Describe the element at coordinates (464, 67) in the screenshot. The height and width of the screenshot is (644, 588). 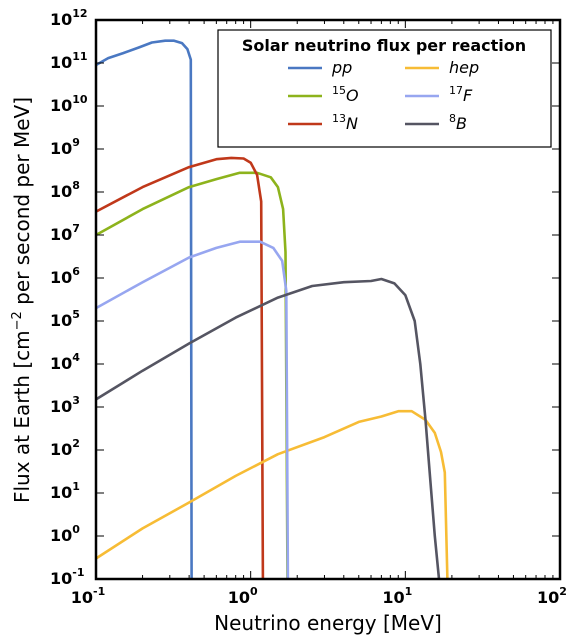
I see `legend-label-hep: hep` at that location.